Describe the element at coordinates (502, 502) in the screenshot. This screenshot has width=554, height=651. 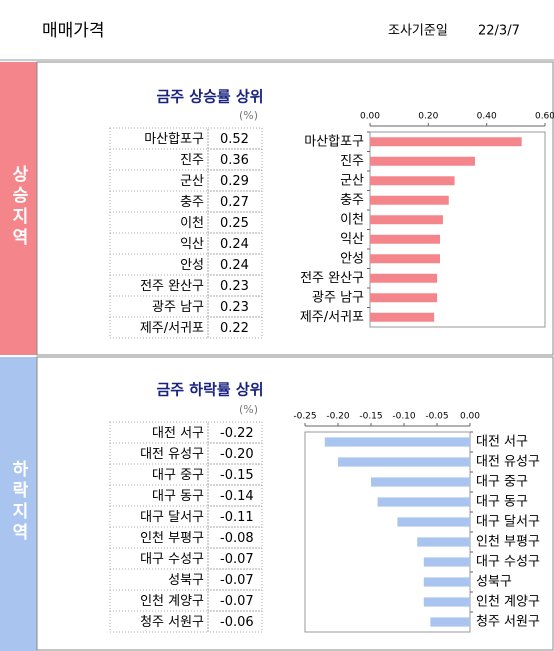
I see `y-tick-label: 대구 동구` at that location.